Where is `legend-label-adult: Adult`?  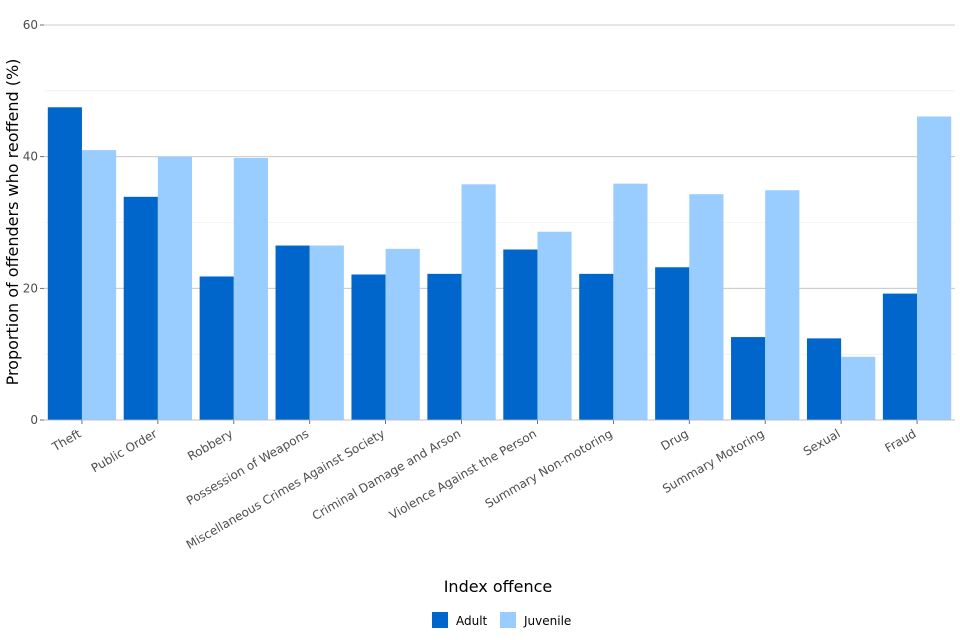 legend-label-adult: Adult is located at coordinates (472, 621).